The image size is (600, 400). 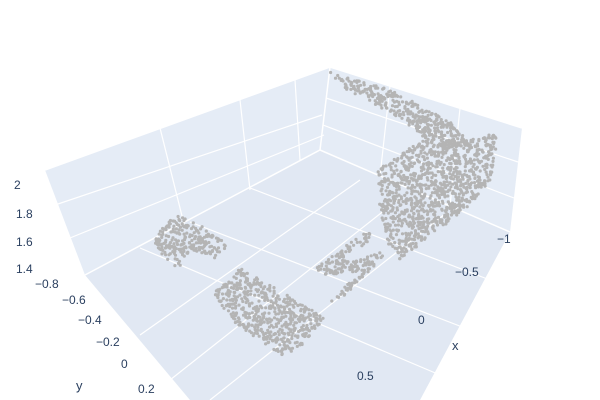 What do you see at coordinates (269, 312) in the screenshot?
I see `cluster-front-cluster` at bounding box center [269, 312].